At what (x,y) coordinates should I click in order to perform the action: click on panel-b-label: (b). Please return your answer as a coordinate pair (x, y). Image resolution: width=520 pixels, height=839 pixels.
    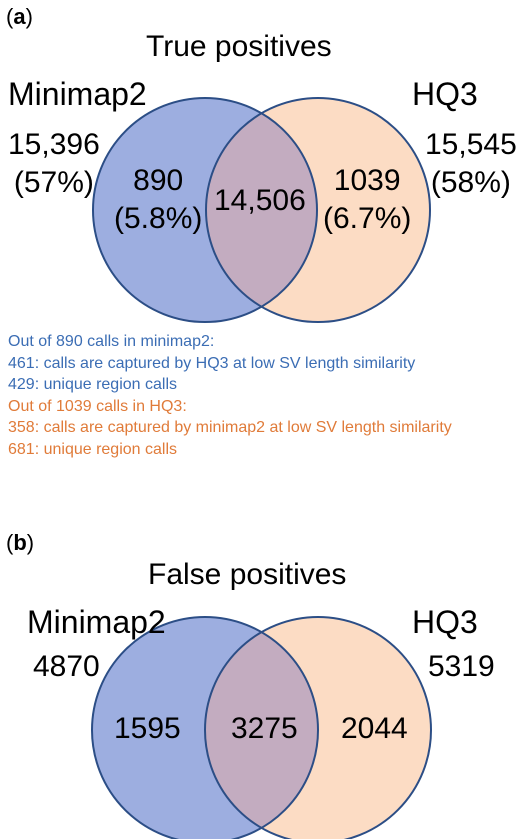
    Looking at the image, I should click on (20, 543).